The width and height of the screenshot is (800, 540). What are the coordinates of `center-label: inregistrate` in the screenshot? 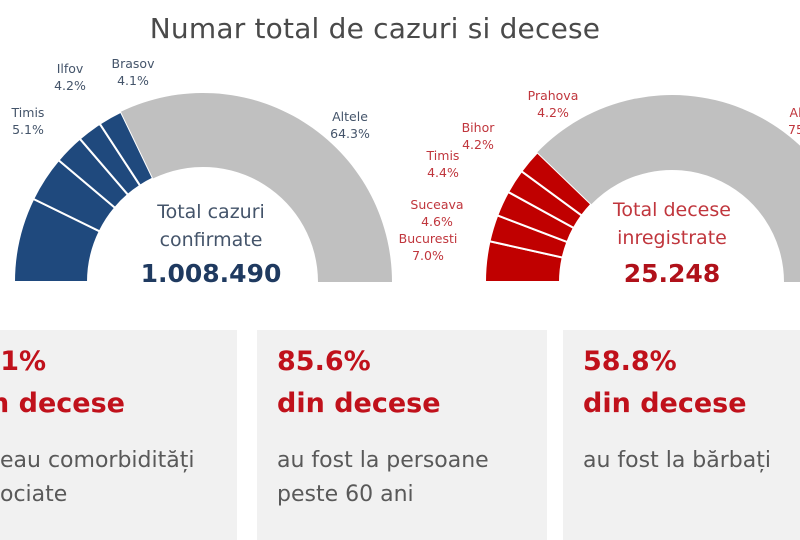 It's located at (672, 238).